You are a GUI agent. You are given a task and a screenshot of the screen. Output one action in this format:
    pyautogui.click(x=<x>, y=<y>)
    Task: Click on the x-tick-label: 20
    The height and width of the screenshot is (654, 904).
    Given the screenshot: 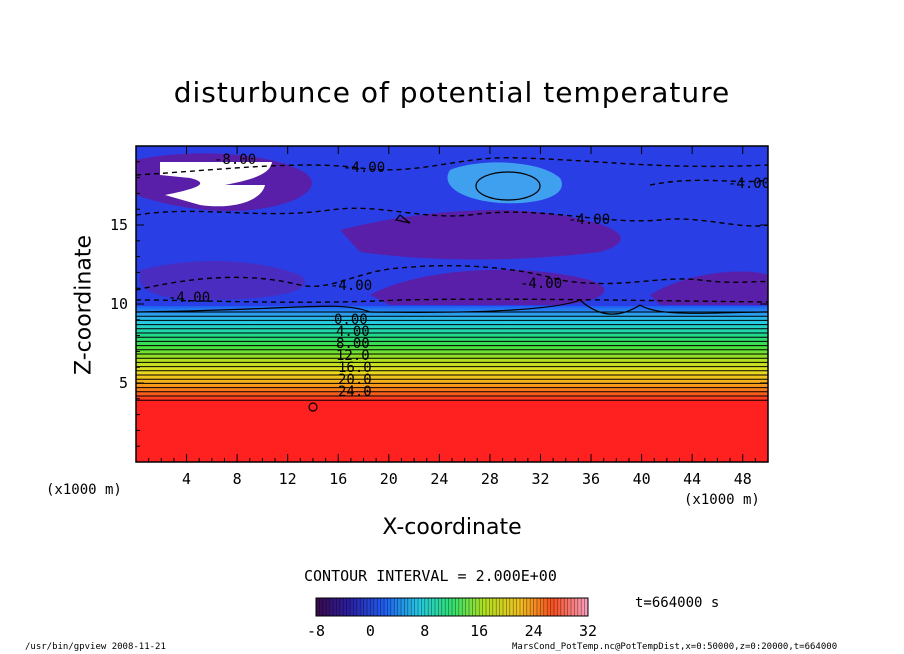 What is the action you would take?
    pyautogui.click(x=388, y=479)
    